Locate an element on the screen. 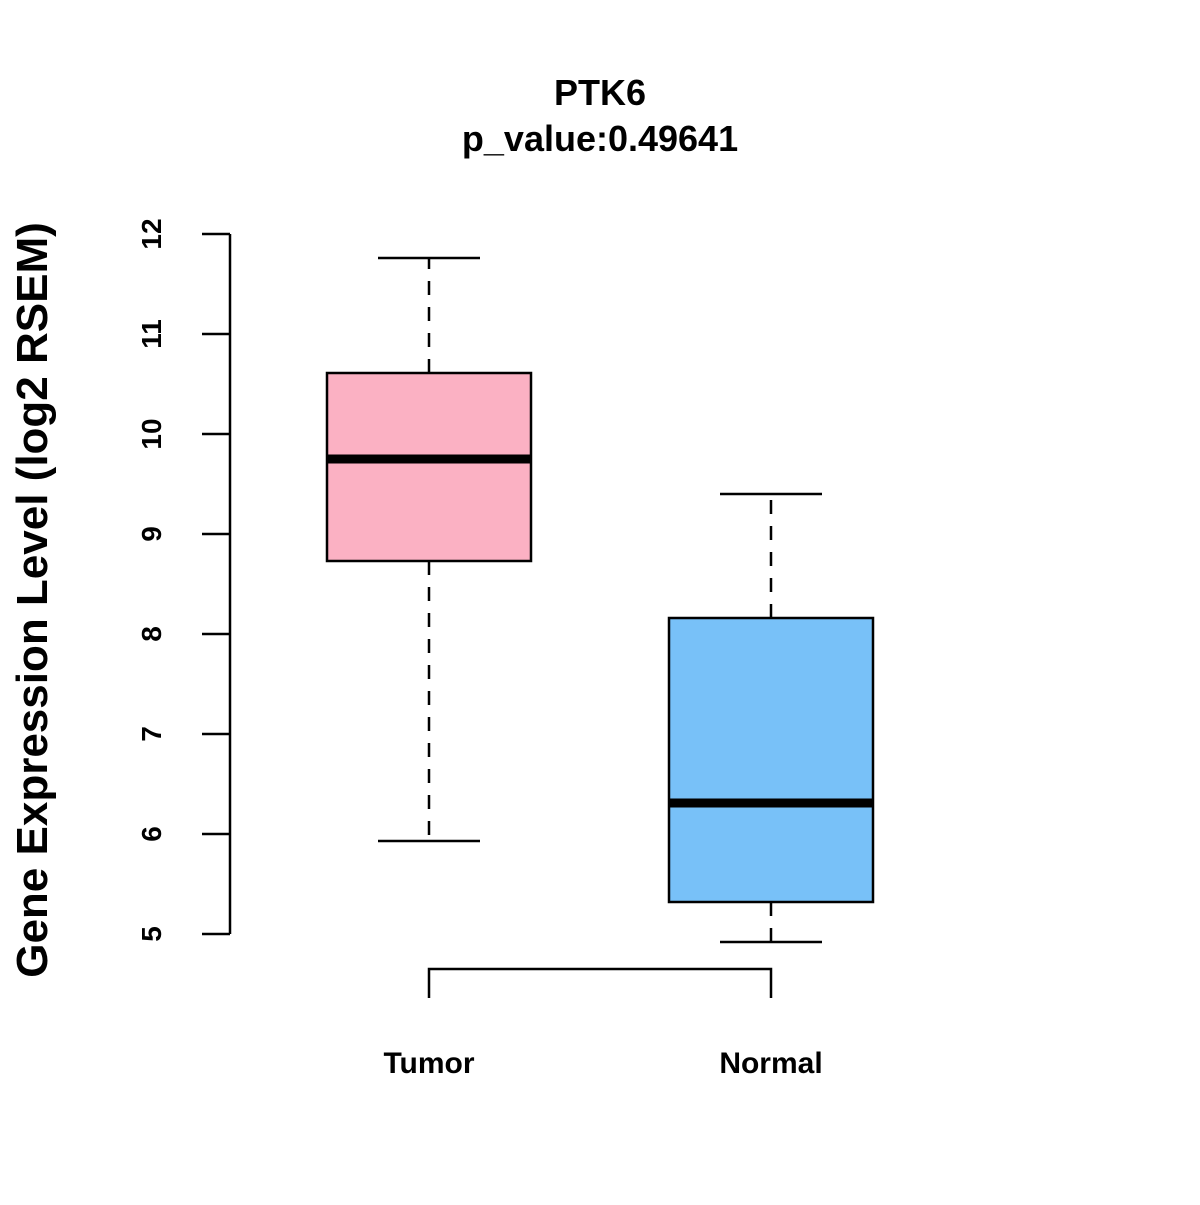 The width and height of the screenshot is (1200, 1205). y-tick-label: 10 is located at coordinates (151, 433).